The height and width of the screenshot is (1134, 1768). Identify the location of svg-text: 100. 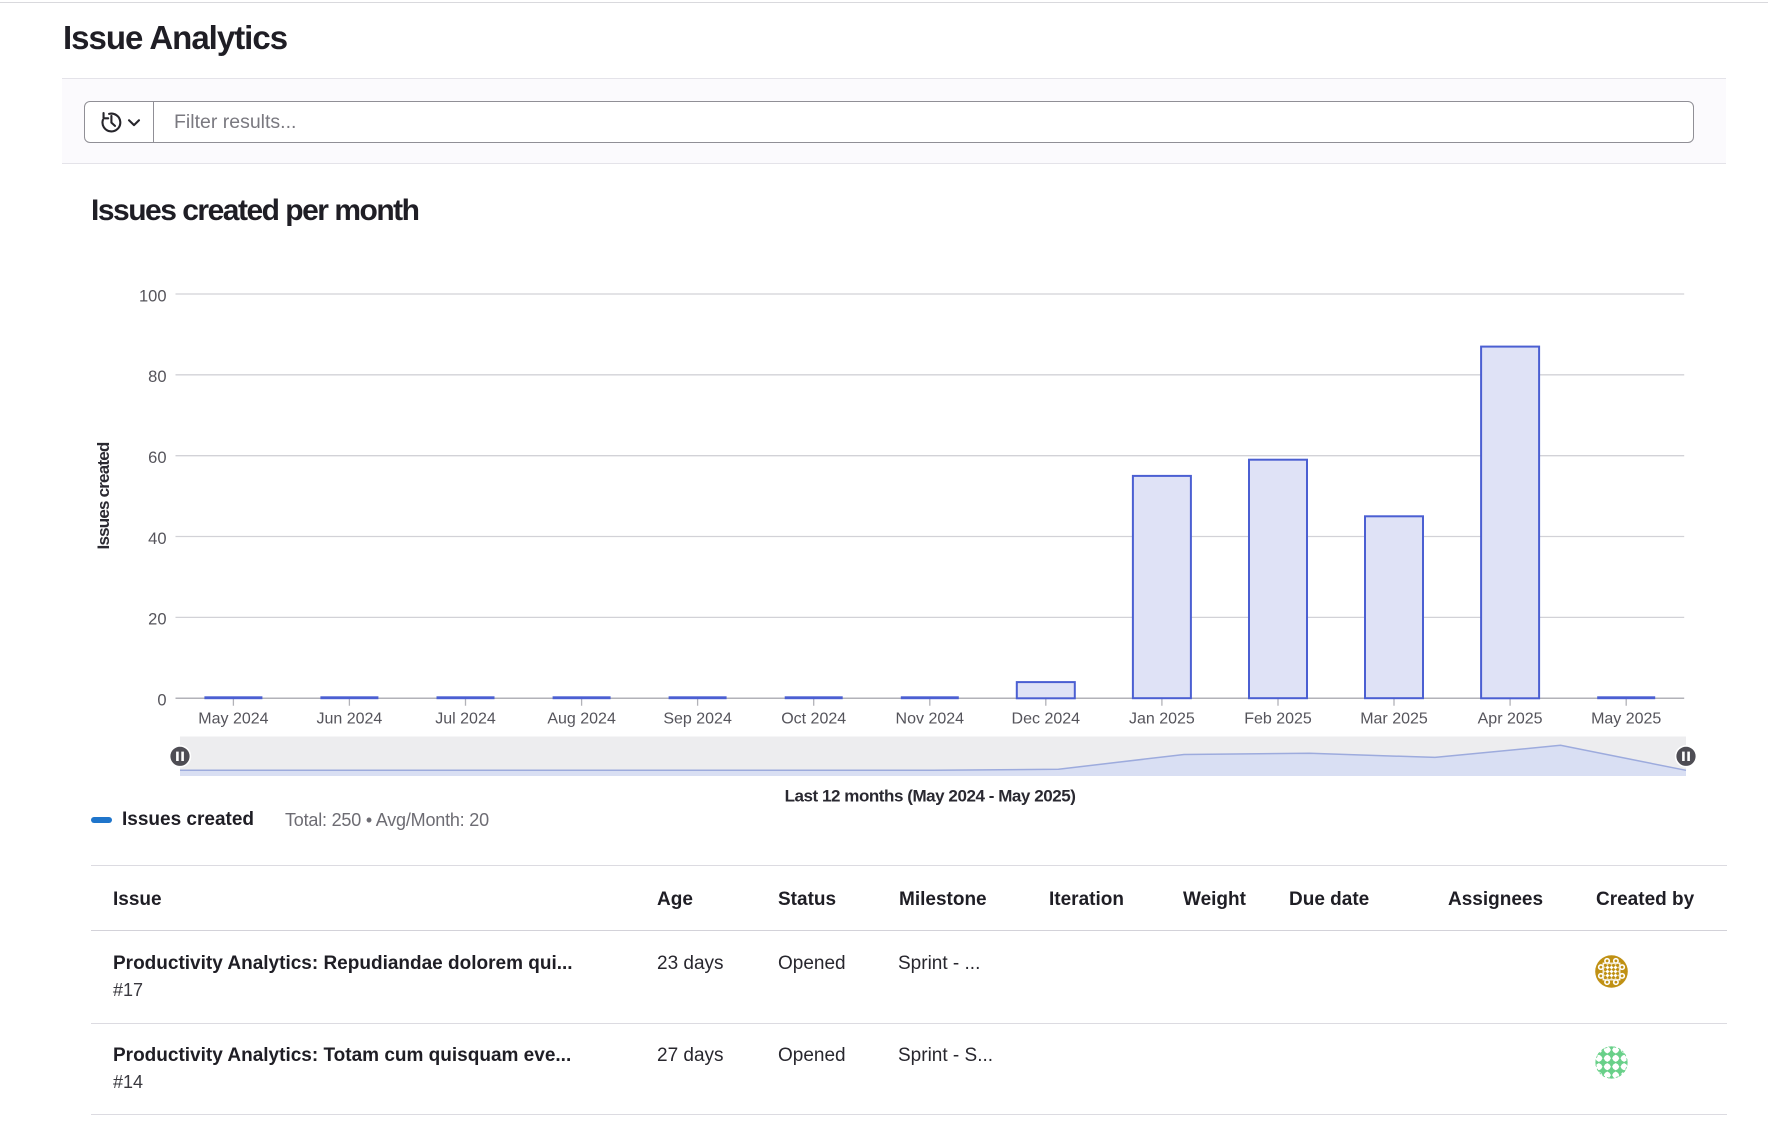
(153, 296).